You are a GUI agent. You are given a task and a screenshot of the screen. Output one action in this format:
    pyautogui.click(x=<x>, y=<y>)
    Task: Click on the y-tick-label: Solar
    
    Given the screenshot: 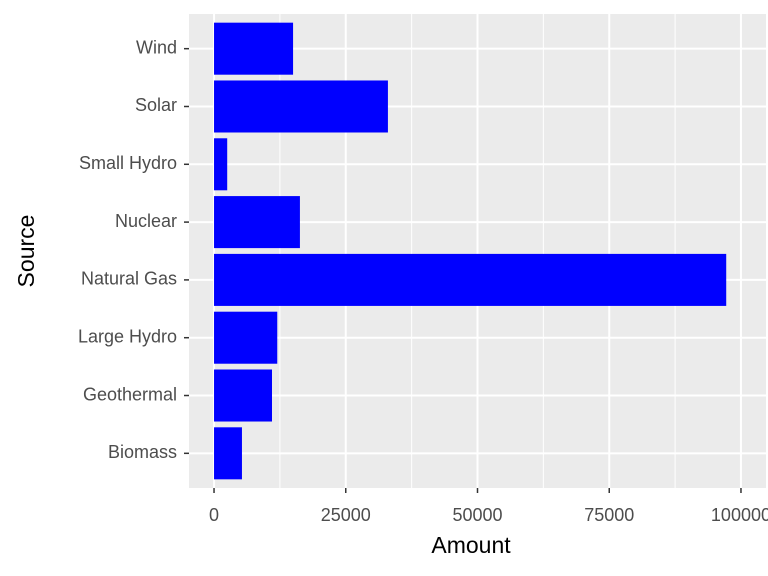 What is the action you would take?
    pyautogui.click(x=156, y=105)
    